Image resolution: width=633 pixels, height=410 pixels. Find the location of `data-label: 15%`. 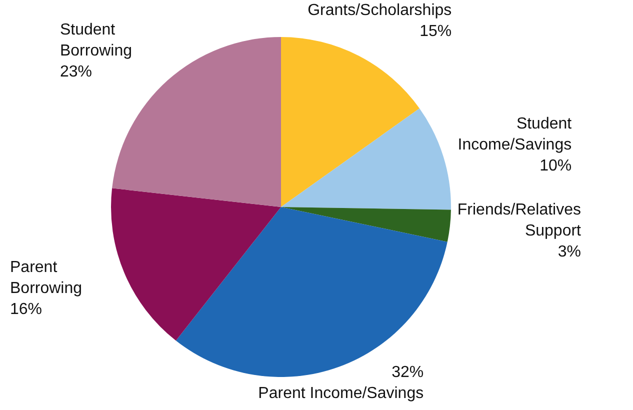

data-label: 15% is located at coordinates (436, 31).